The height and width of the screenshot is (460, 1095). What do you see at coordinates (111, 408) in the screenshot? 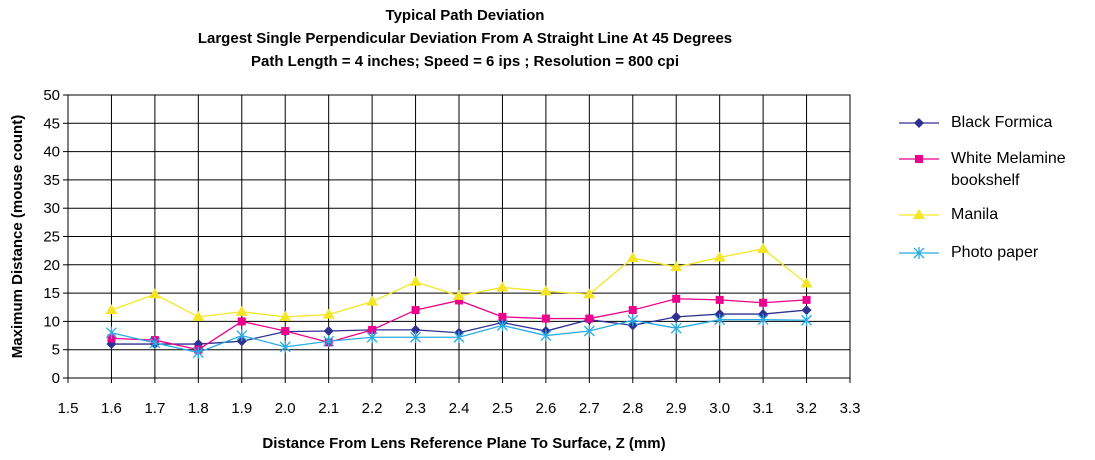
I see `x-tick-label: 1.6` at bounding box center [111, 408].